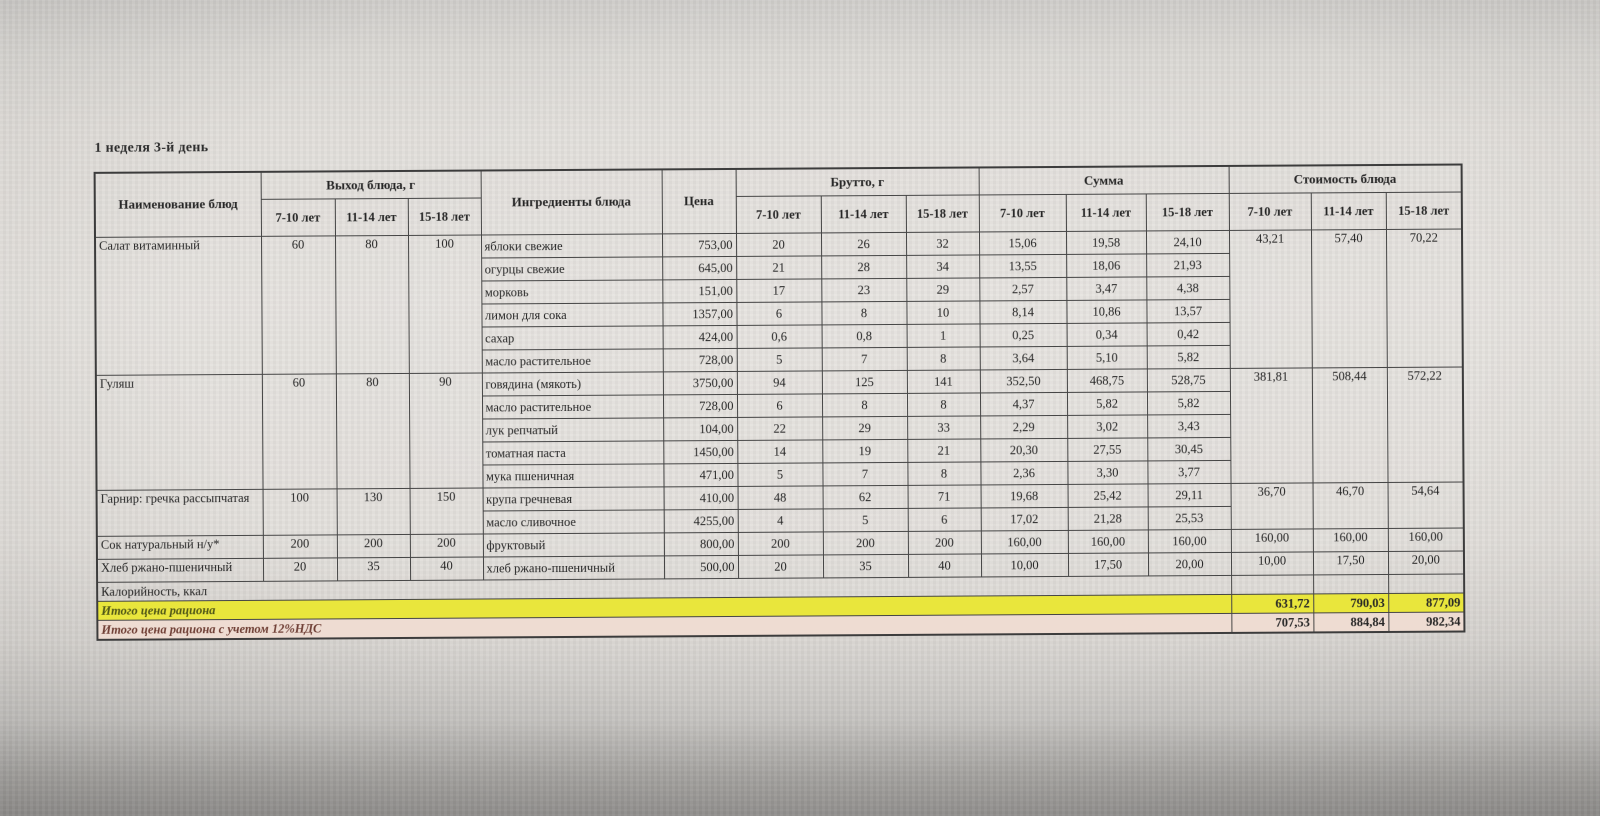 The width and height of the screenshot is (1600, 816). Describe the element at coordinates (944, 565) in the screenshot. I see `brutto-cell-age-3: 40` at that location.